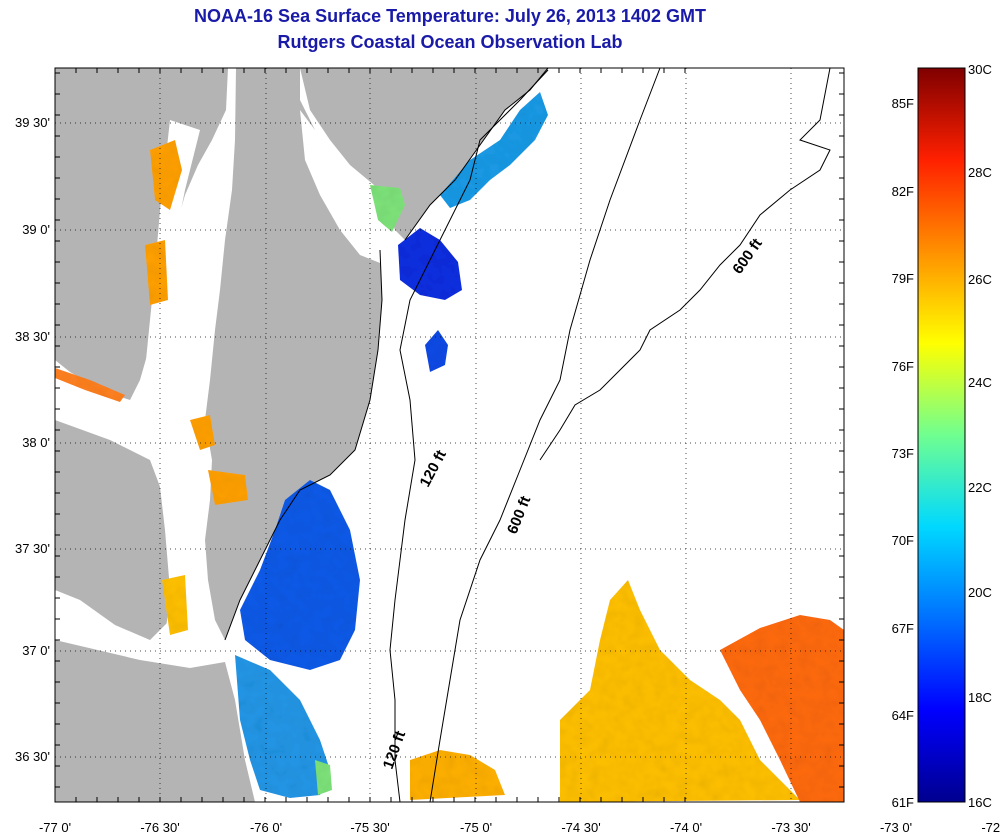 The height and width of the screenshot is (840, 1000). Describe the element at coordinates (115, 530) in the screenshot. I see `land-western-shore-south` at that location.